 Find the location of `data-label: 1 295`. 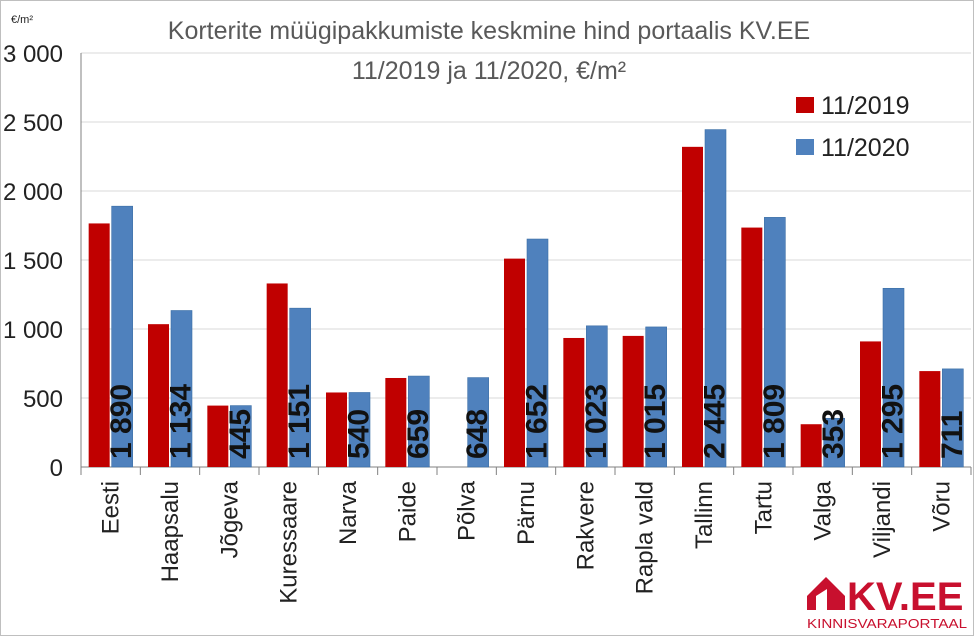

data-label: 1 295 is located at coordinates (893, 421).